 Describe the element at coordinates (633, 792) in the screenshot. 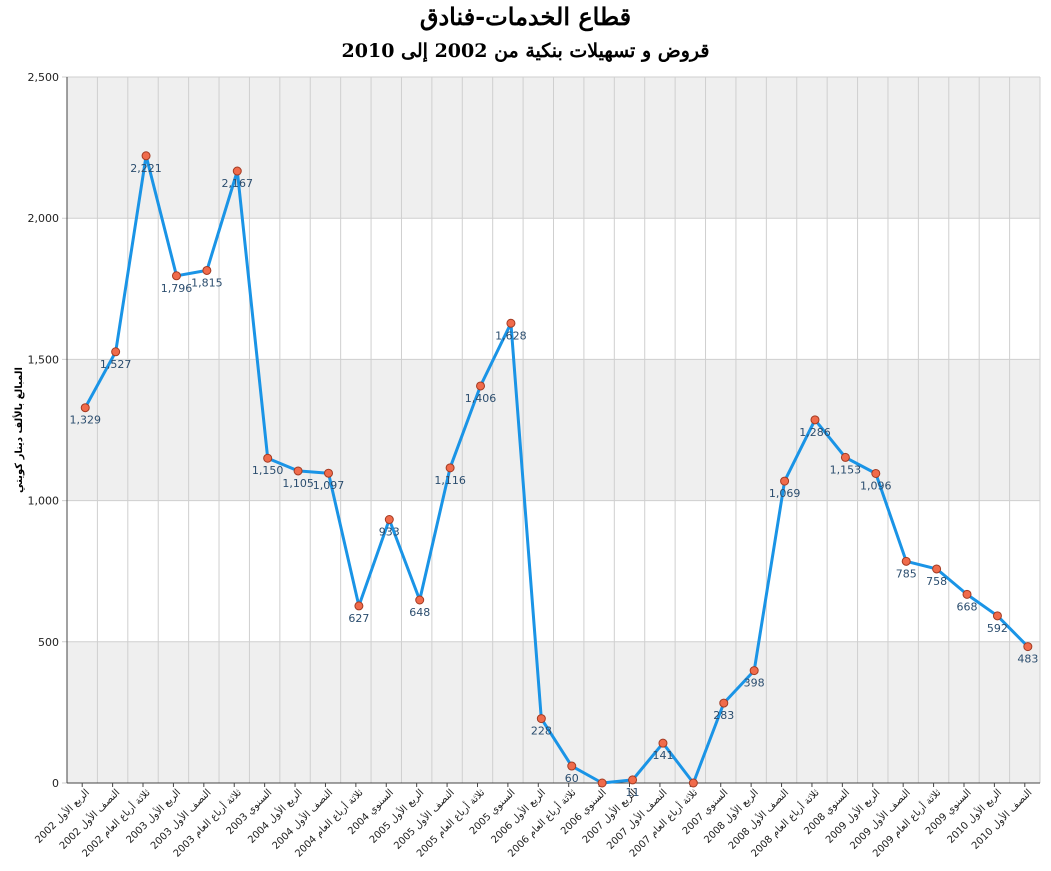

I see `data-label: 11` at that location.